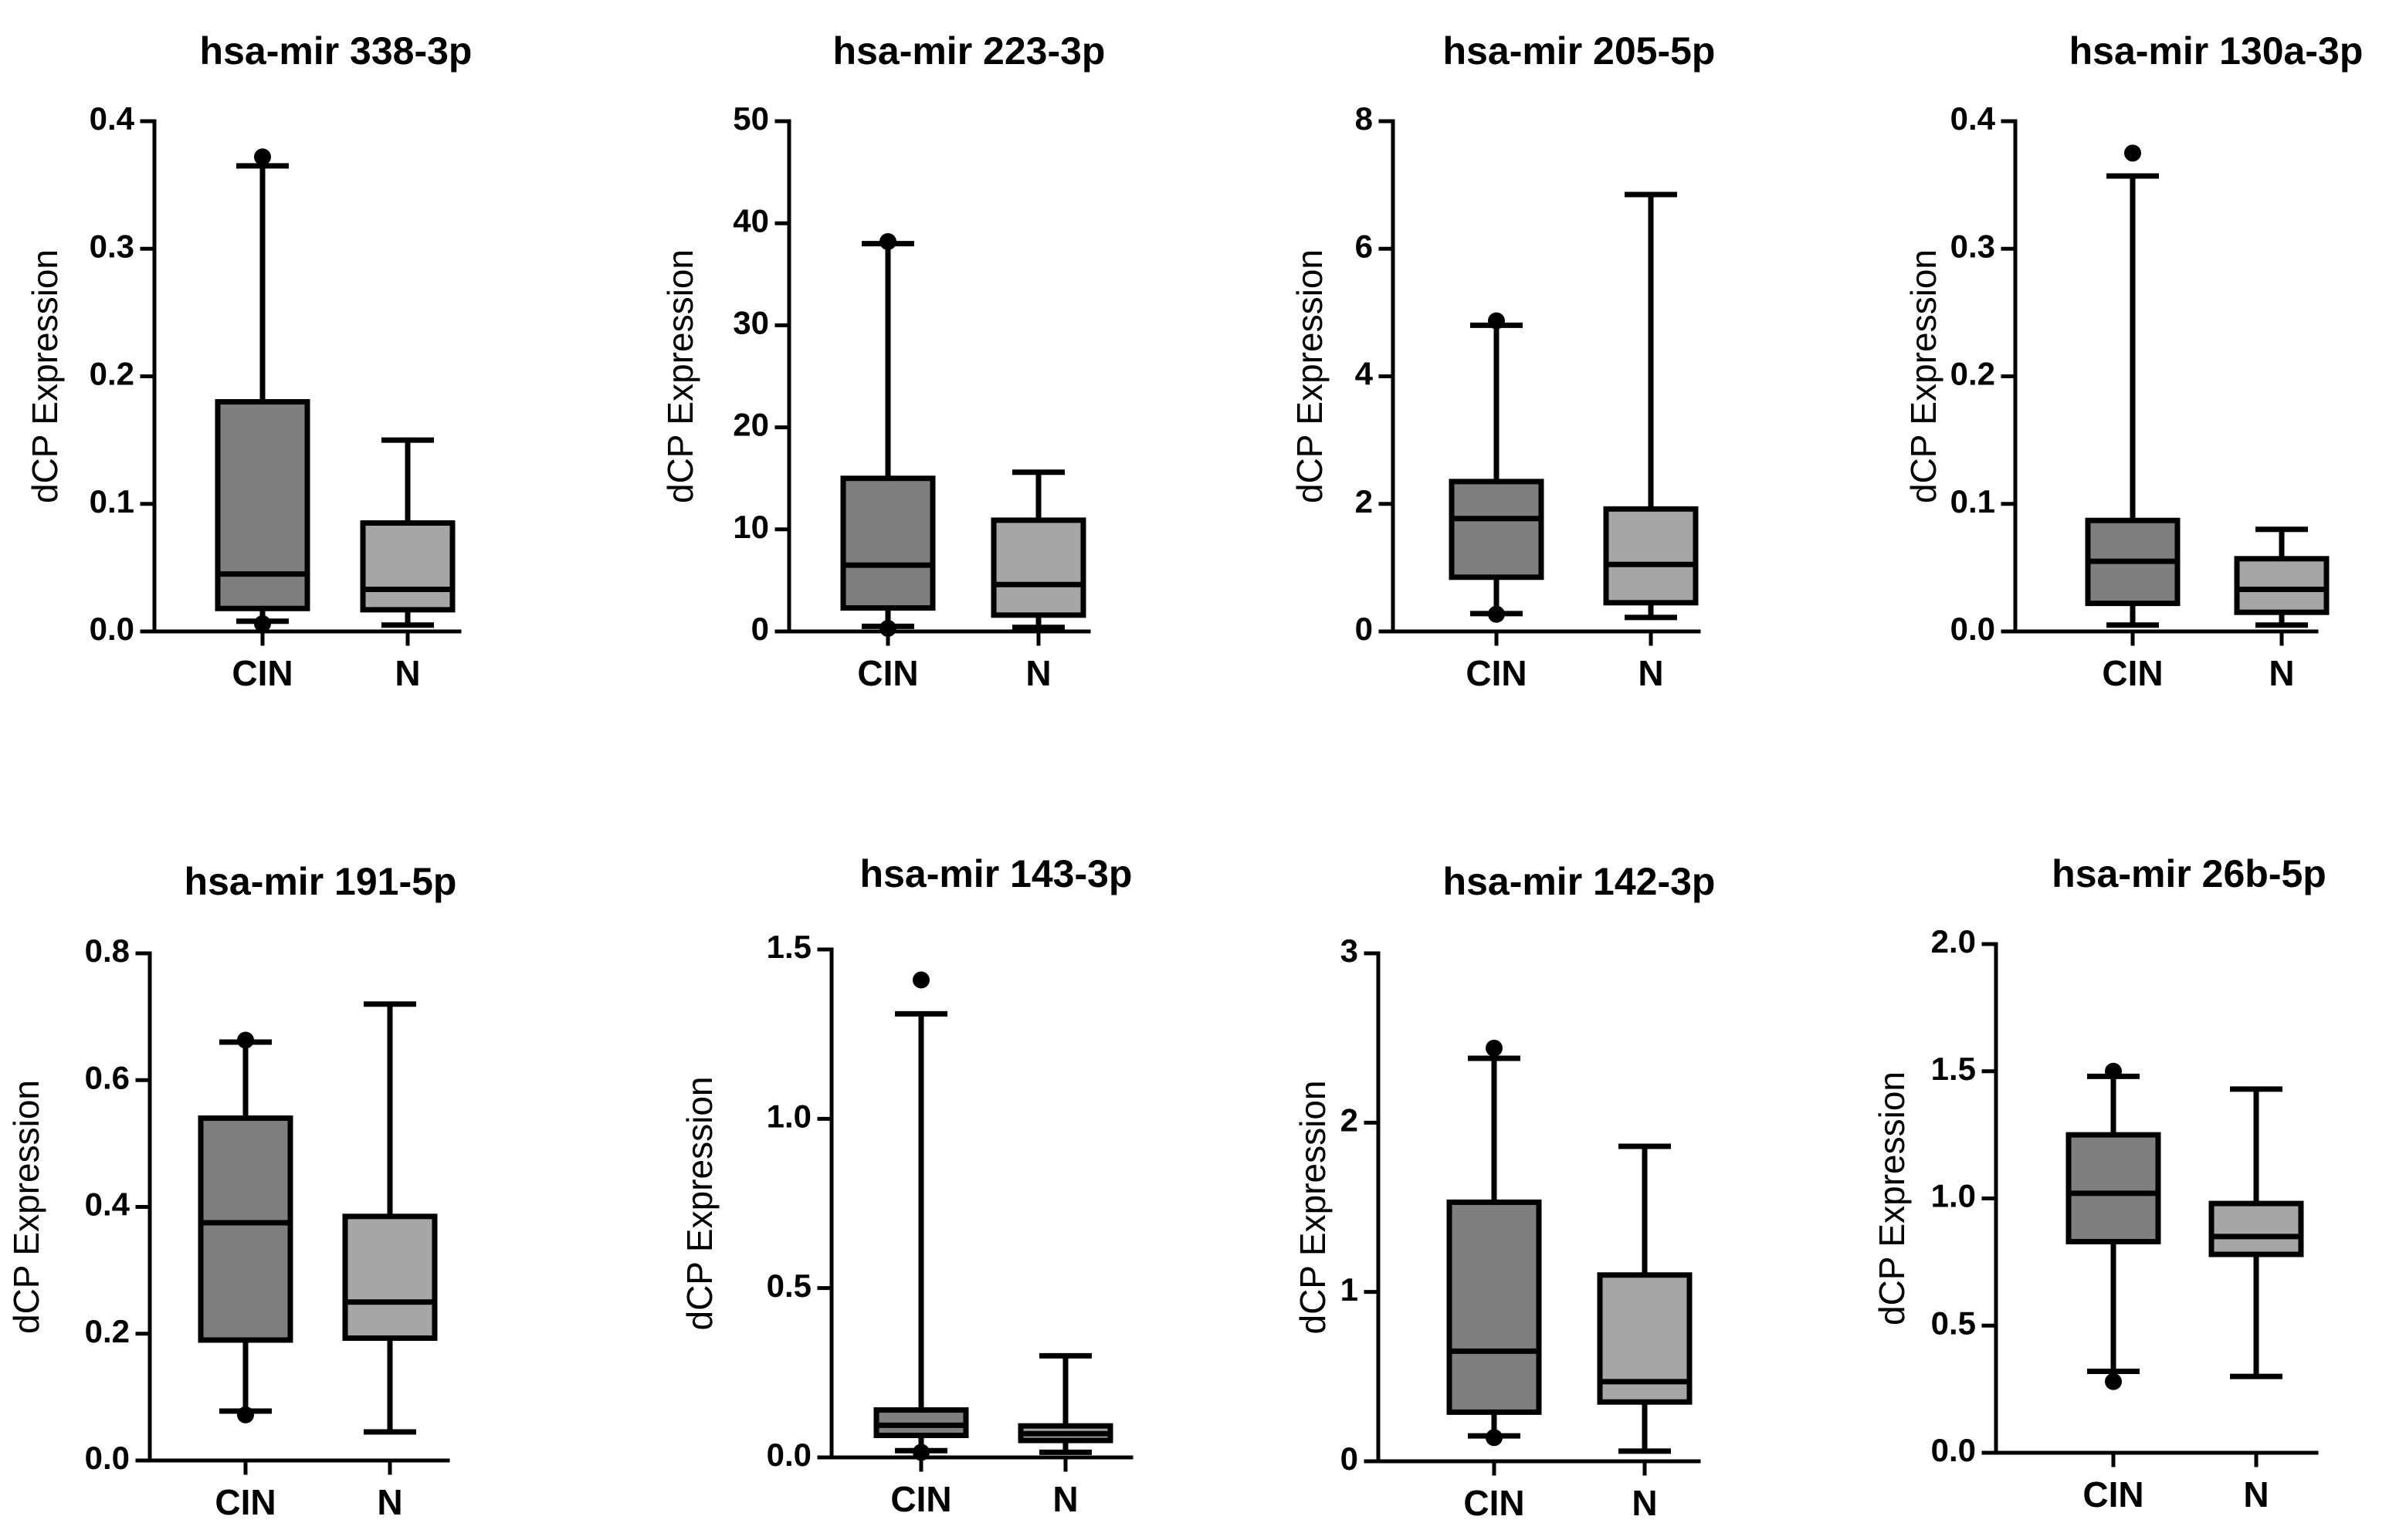  I want to click on y-tick-label: 40, so click(751, 220).